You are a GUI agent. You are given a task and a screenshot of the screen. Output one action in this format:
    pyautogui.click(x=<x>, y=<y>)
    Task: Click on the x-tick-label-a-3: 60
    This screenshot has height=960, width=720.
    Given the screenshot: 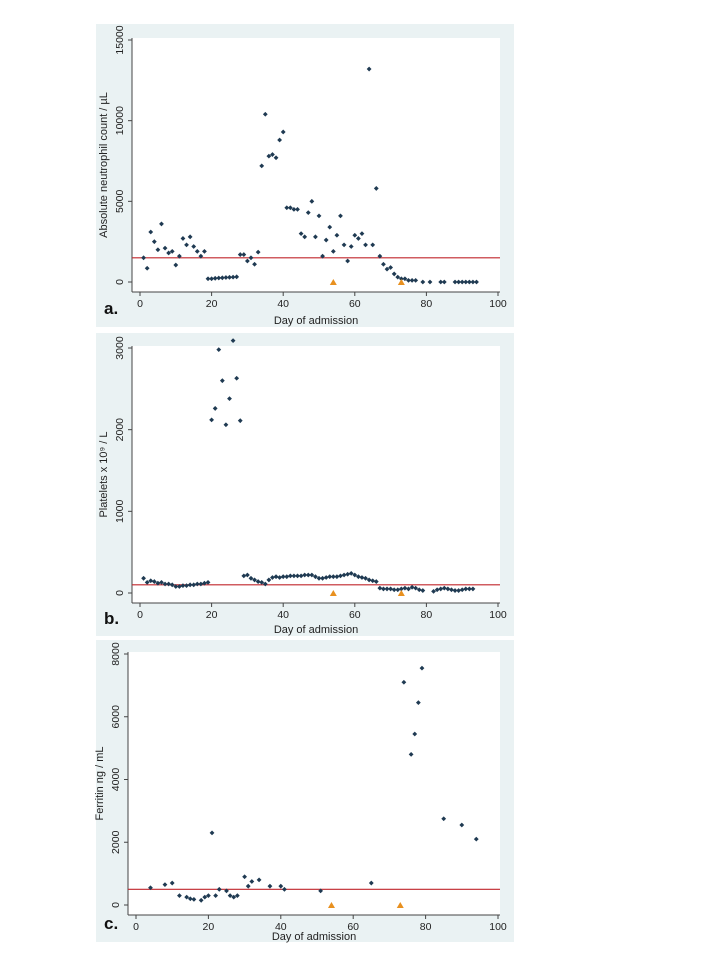 What is the action you would take?
    pyautogui.click(x=355, y=304)
    